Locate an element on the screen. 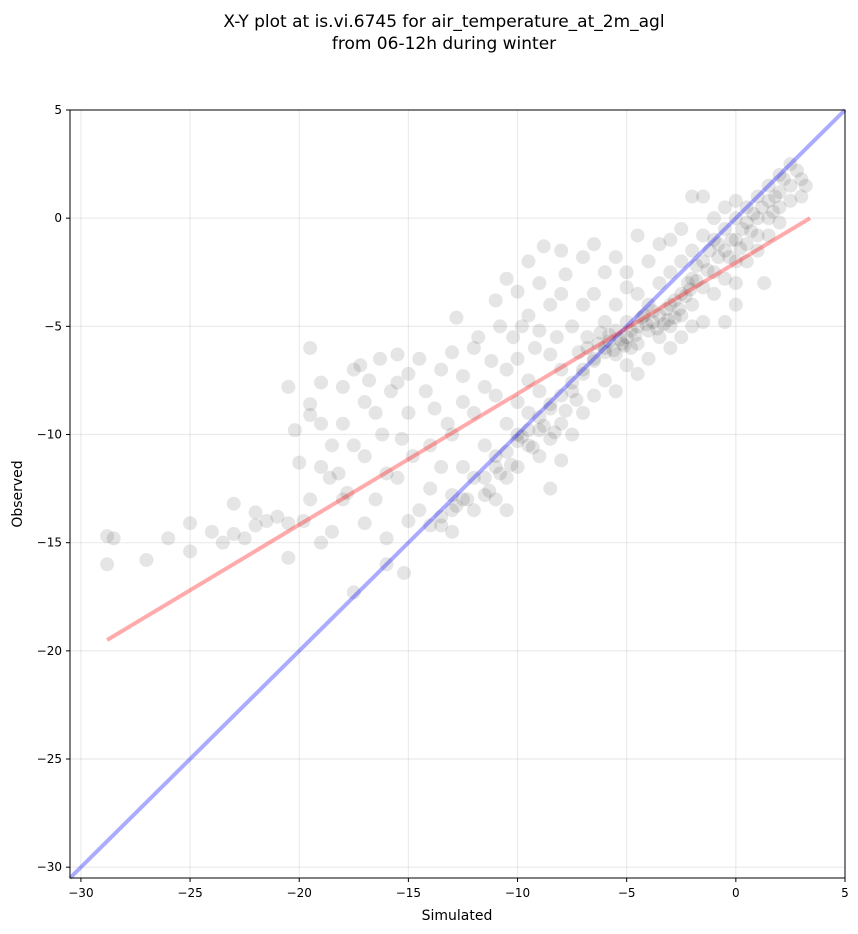  y-tick-label: −10 is located at coordinates (49, 435).